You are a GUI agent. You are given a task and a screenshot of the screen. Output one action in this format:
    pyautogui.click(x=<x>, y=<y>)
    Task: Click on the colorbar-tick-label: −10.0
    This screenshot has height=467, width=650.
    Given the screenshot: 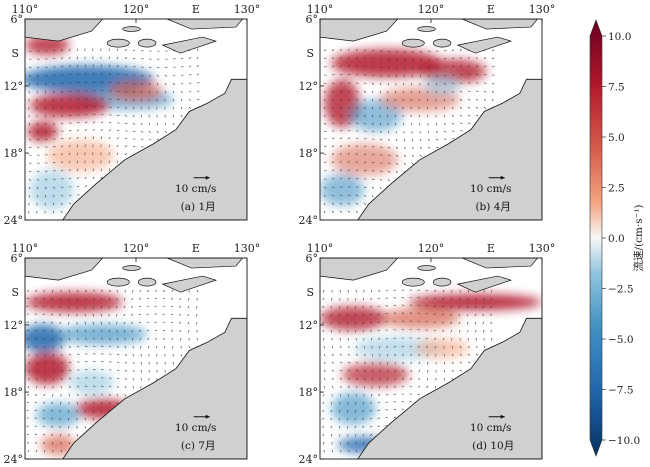 What is the action you would take?
    pyautogui.click(x=624, y=441)
    